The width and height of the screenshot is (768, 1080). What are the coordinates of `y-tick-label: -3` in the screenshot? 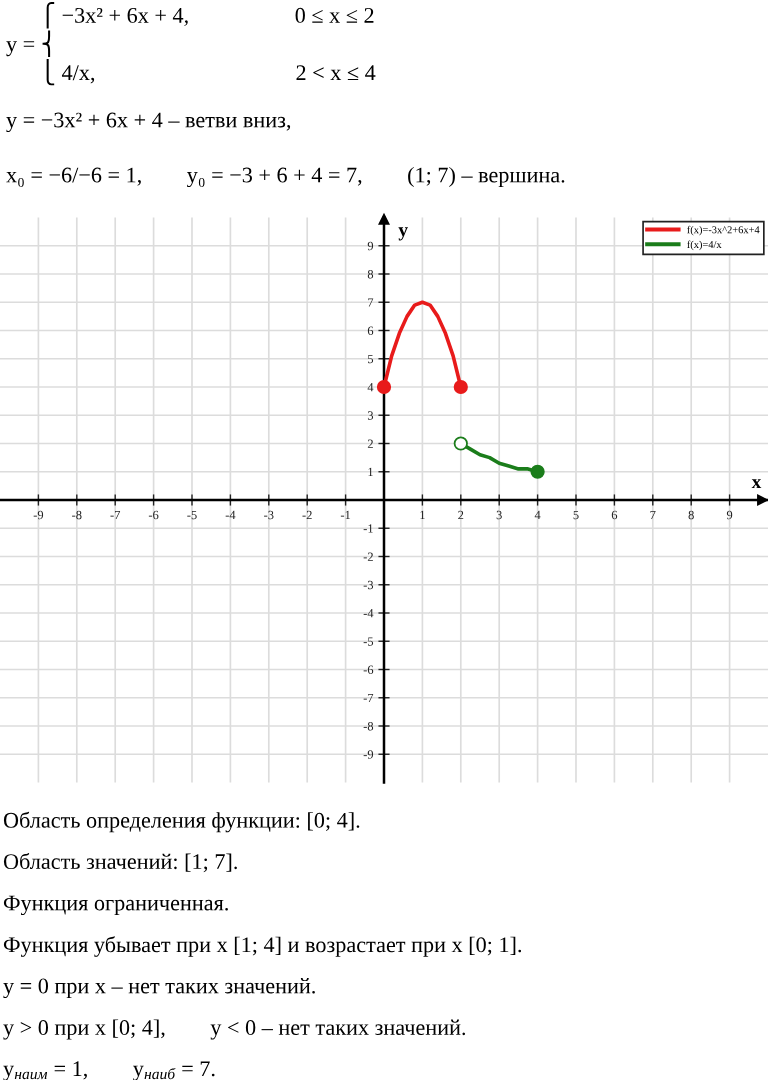 It's located at (368, 585).